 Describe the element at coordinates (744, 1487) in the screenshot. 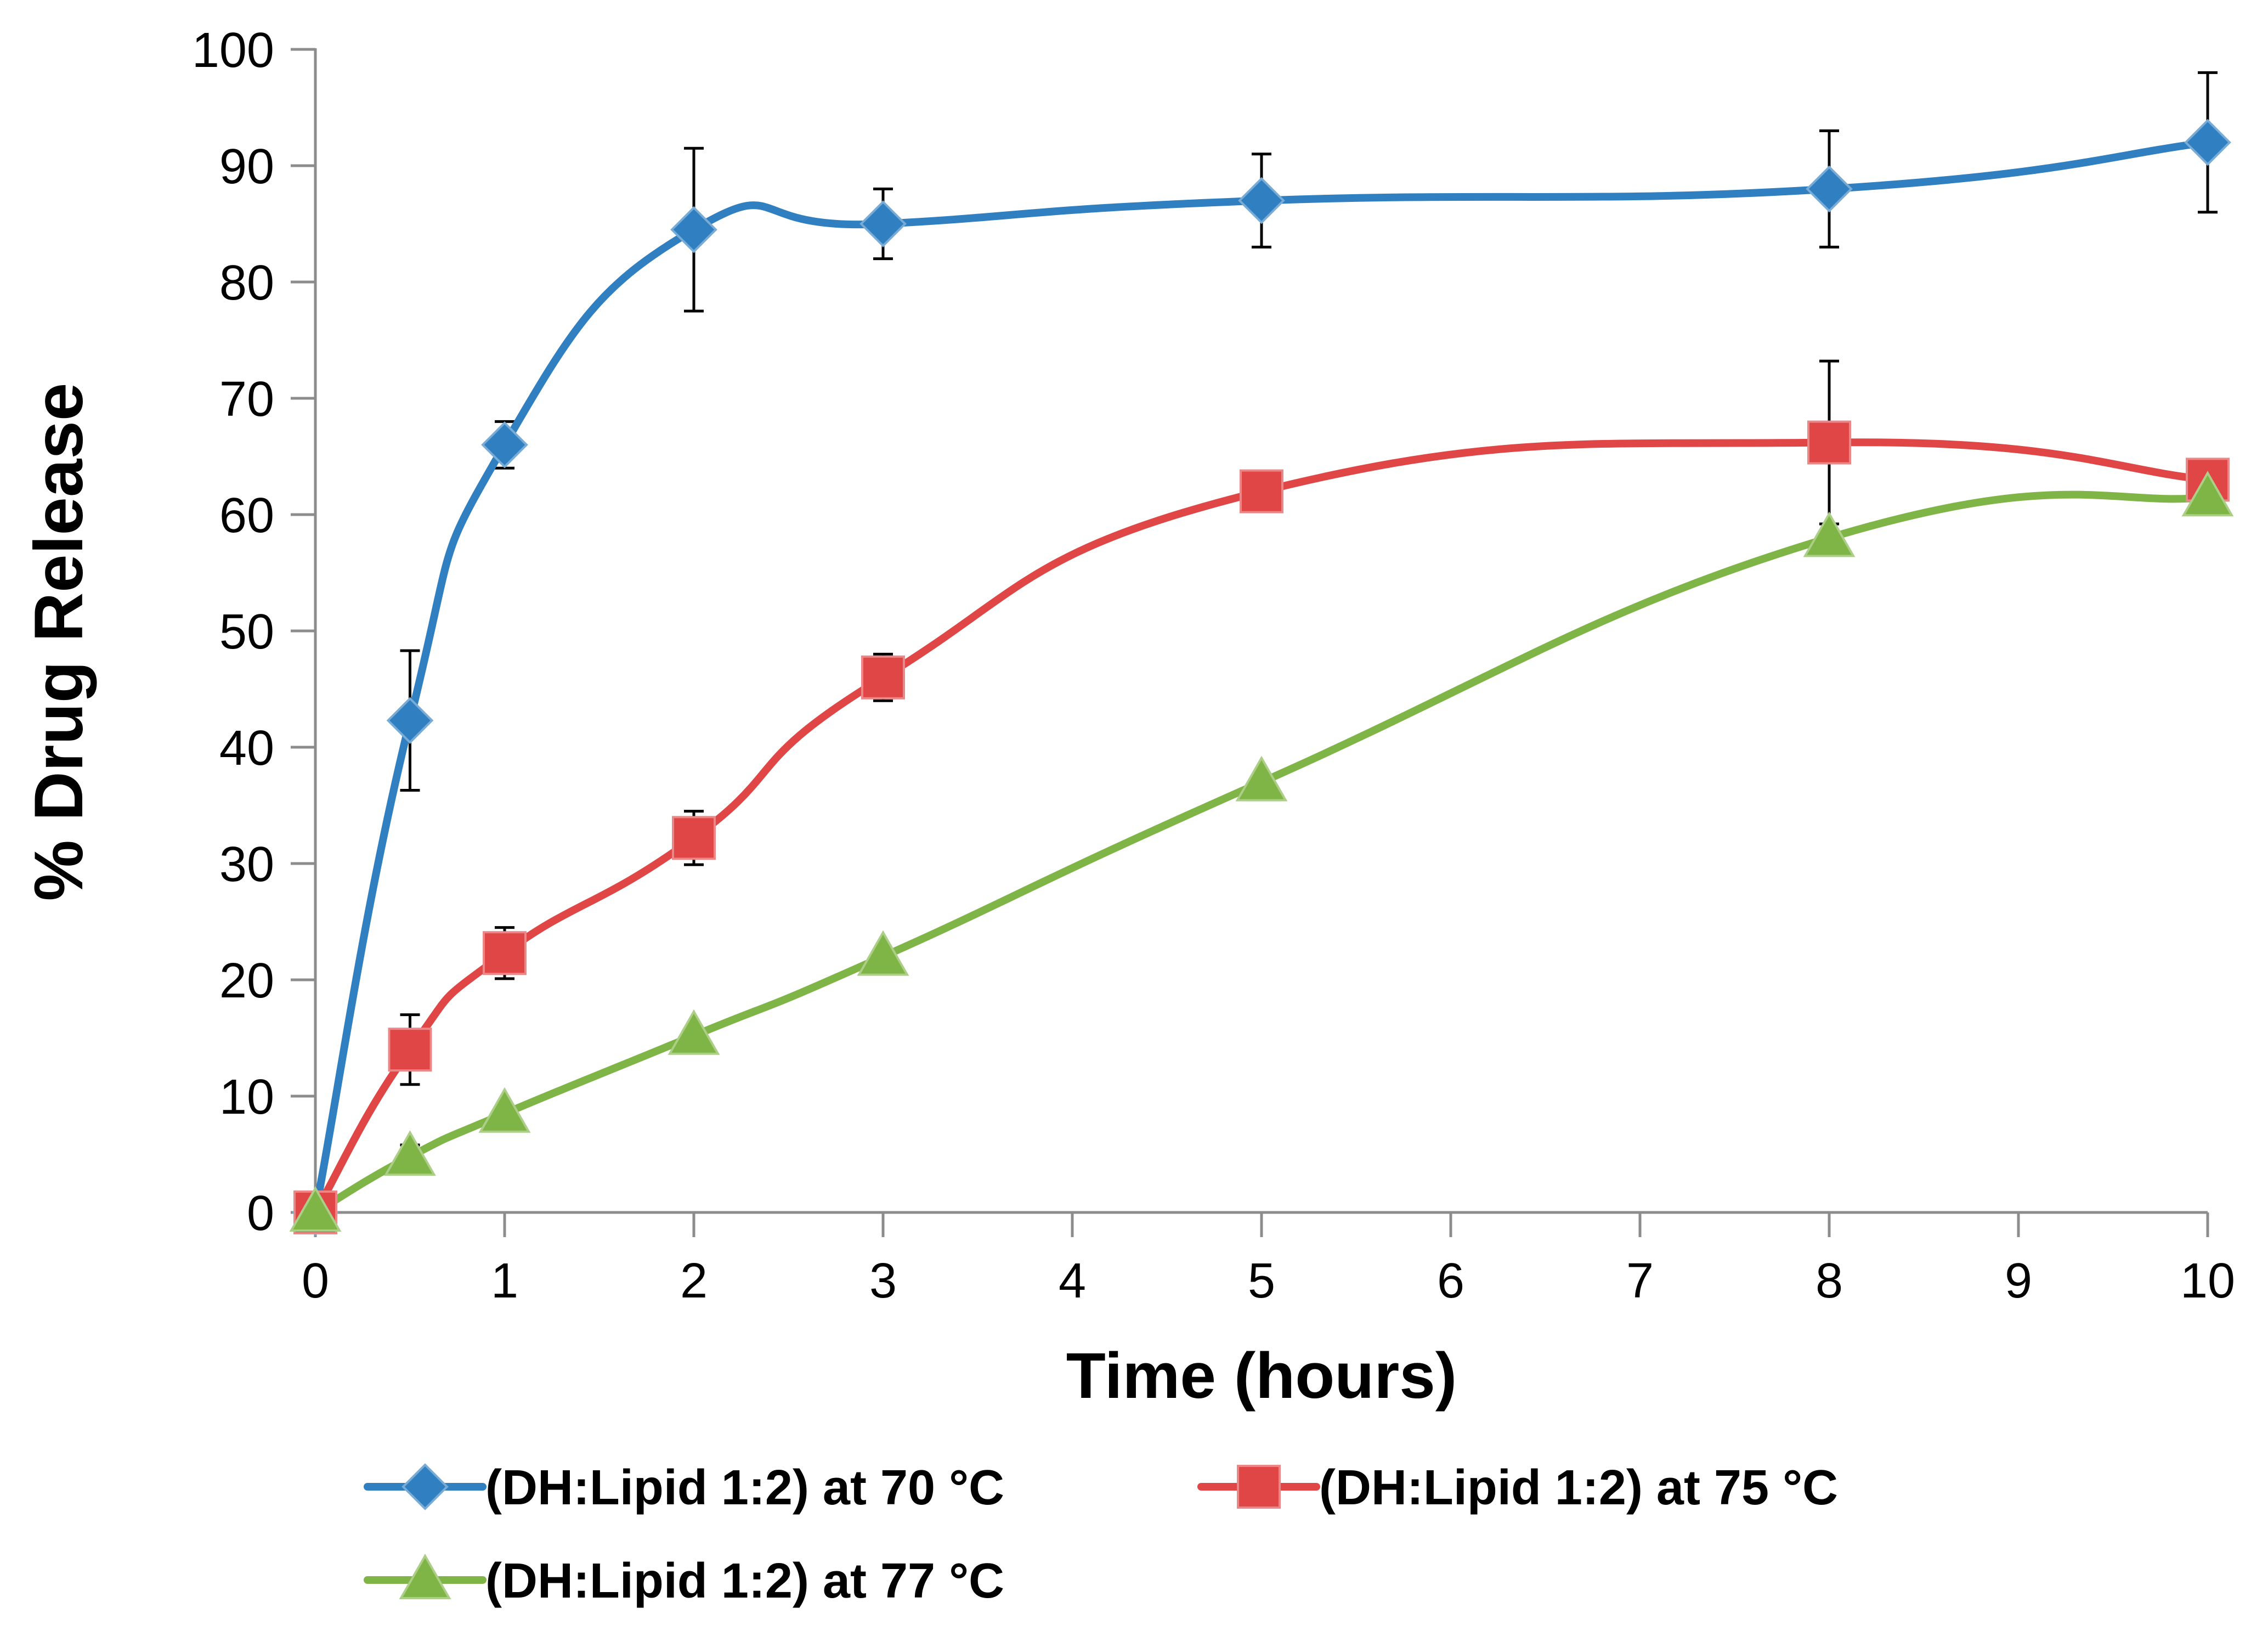

I see `legend-label: (DH:Lipid 1:2) at 70 °C` at that location.